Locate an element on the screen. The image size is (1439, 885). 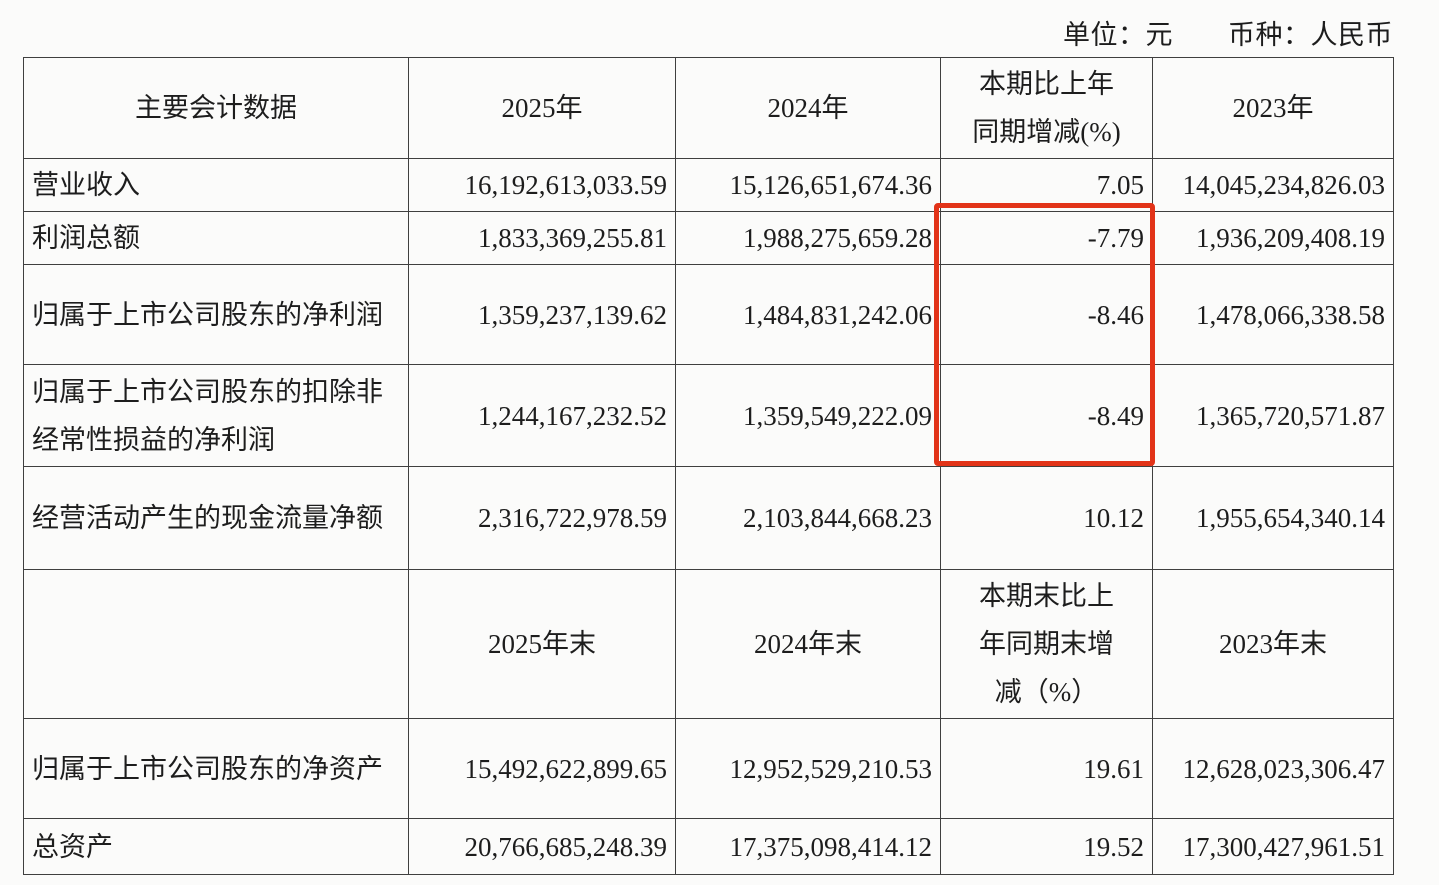
header-delta-end-line3: 减（%） is located at coordinates (1046, 692).